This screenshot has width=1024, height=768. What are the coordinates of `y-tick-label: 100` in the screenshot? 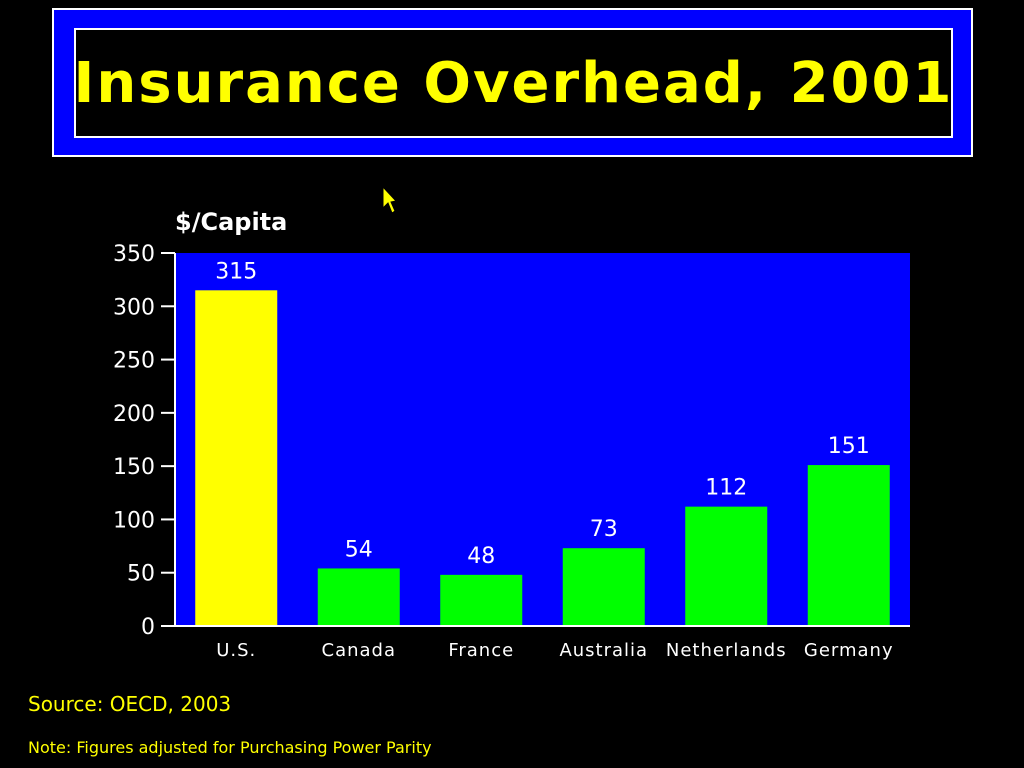 It's located at (134, 520).